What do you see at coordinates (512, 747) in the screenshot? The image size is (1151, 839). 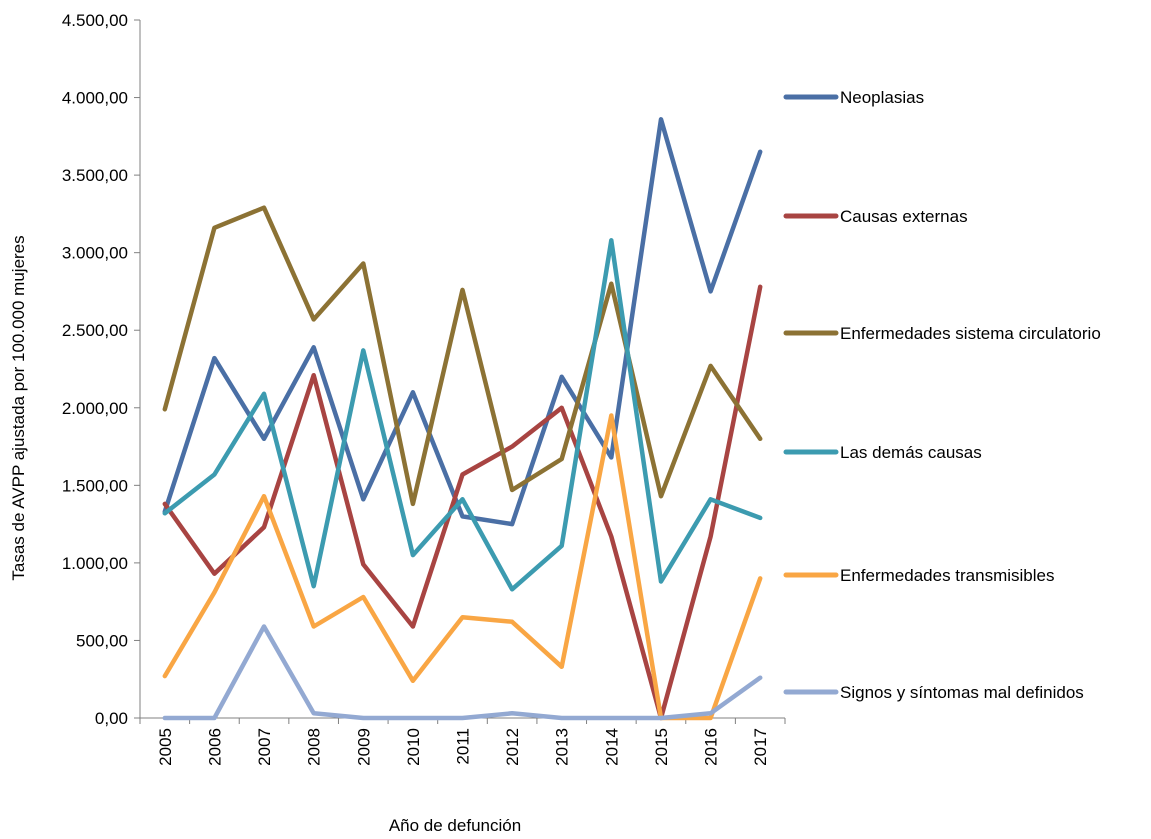 I see `x-tick-label: 2012` at bounding box center [512, 747].